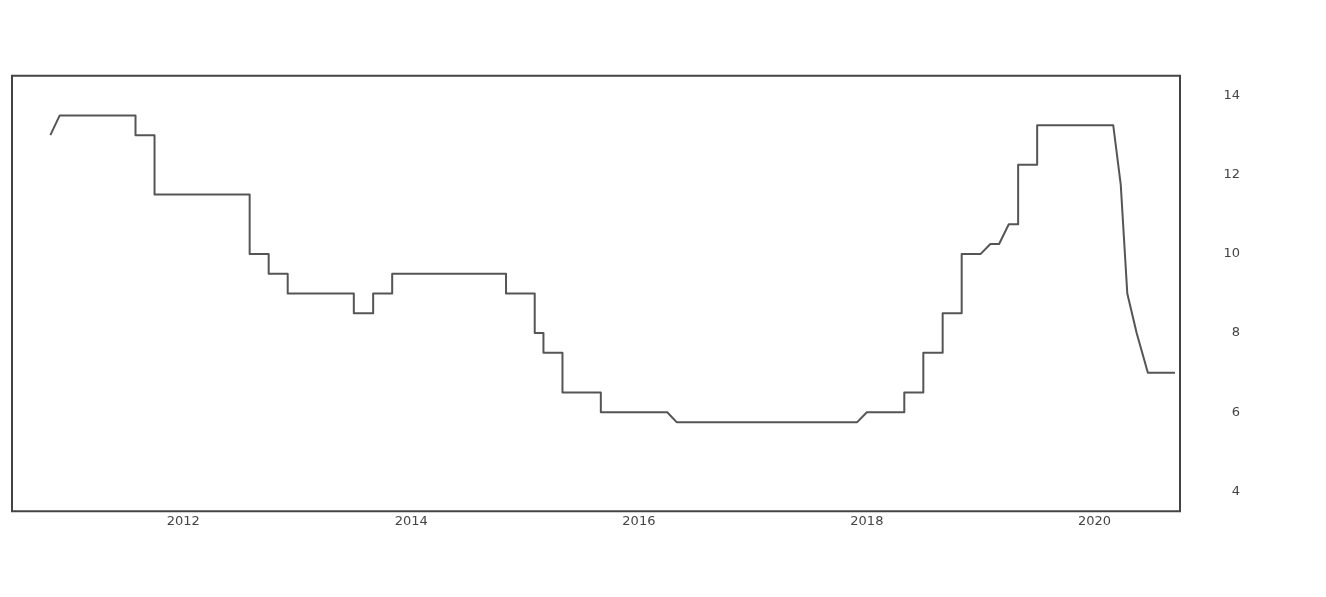 This screenshot has width=1326, height=597. I want to click on x-tick-label: 2018, so click(867, 521).